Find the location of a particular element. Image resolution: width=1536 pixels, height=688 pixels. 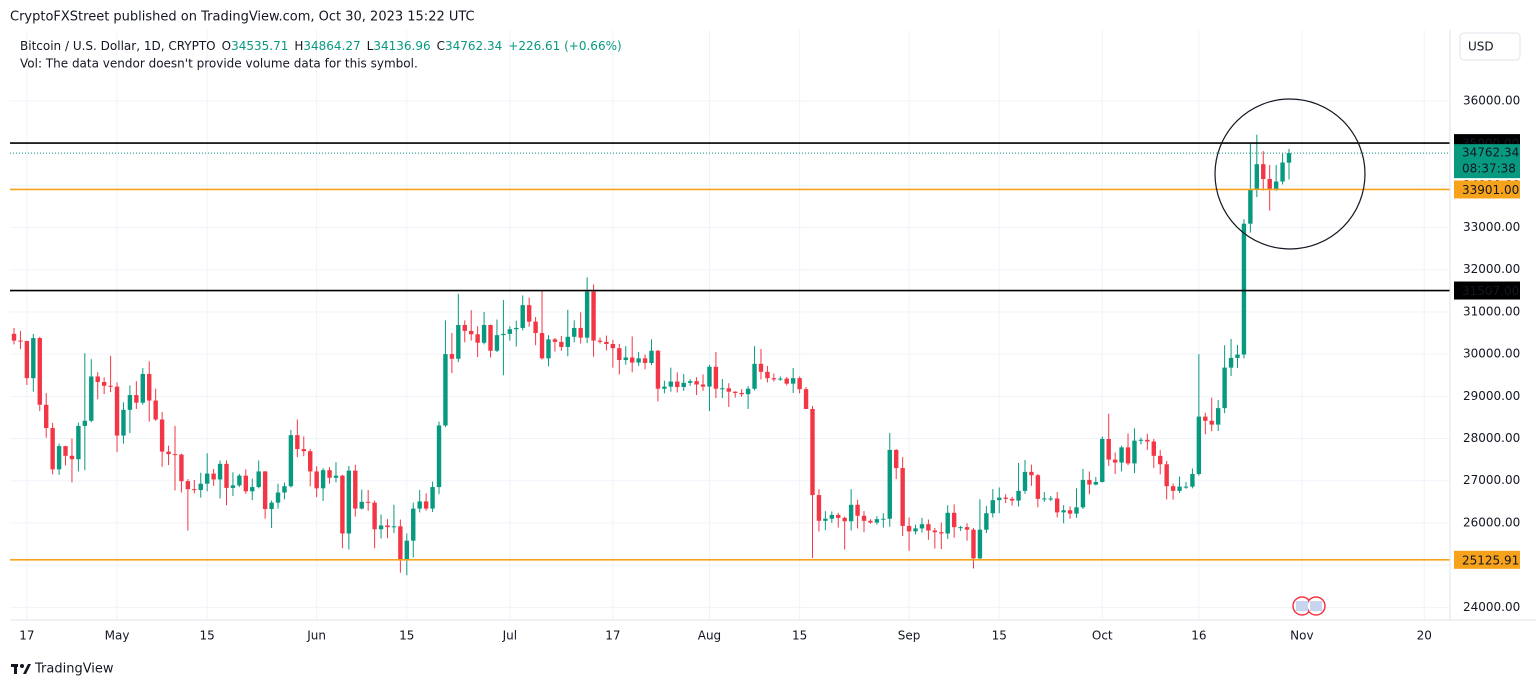

currency-button is located at coordinates (1490, 46).